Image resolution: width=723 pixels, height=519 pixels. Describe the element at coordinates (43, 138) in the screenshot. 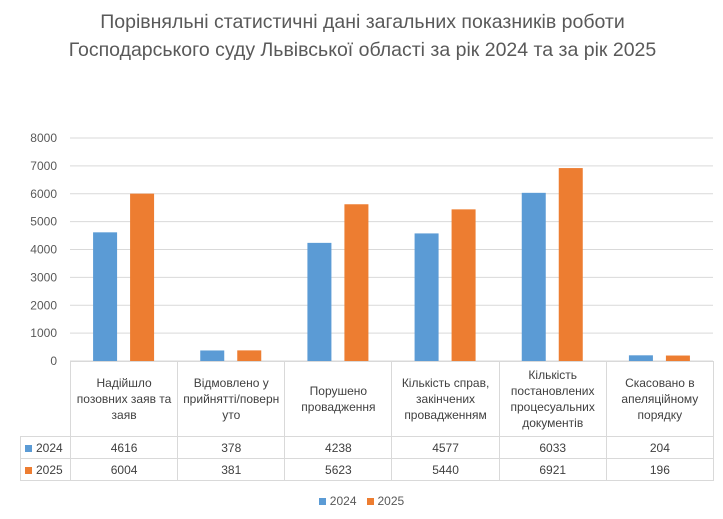

I see `y-tick-label: 8000` at that location.